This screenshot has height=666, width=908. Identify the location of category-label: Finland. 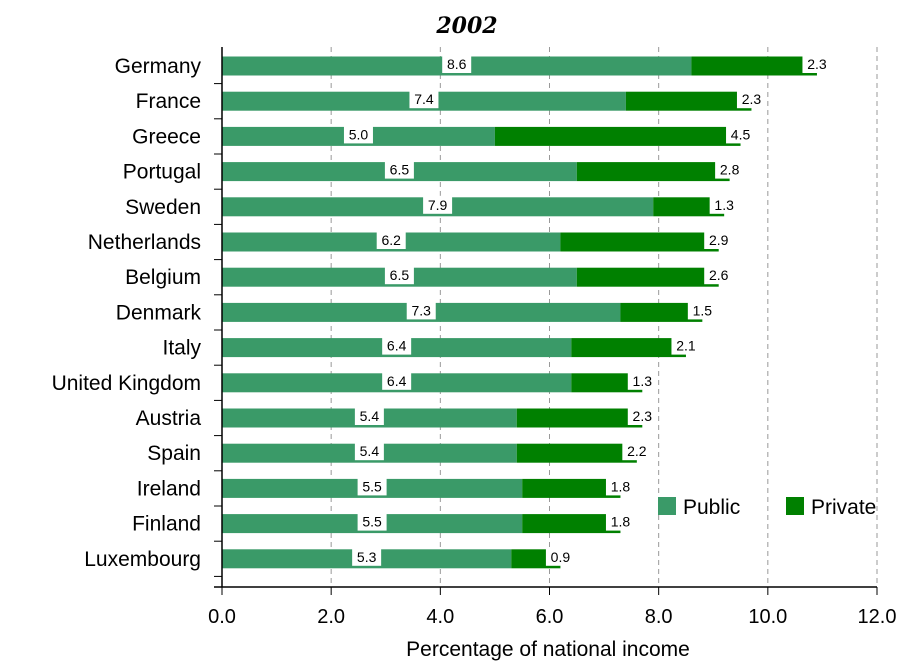
(166, 524).